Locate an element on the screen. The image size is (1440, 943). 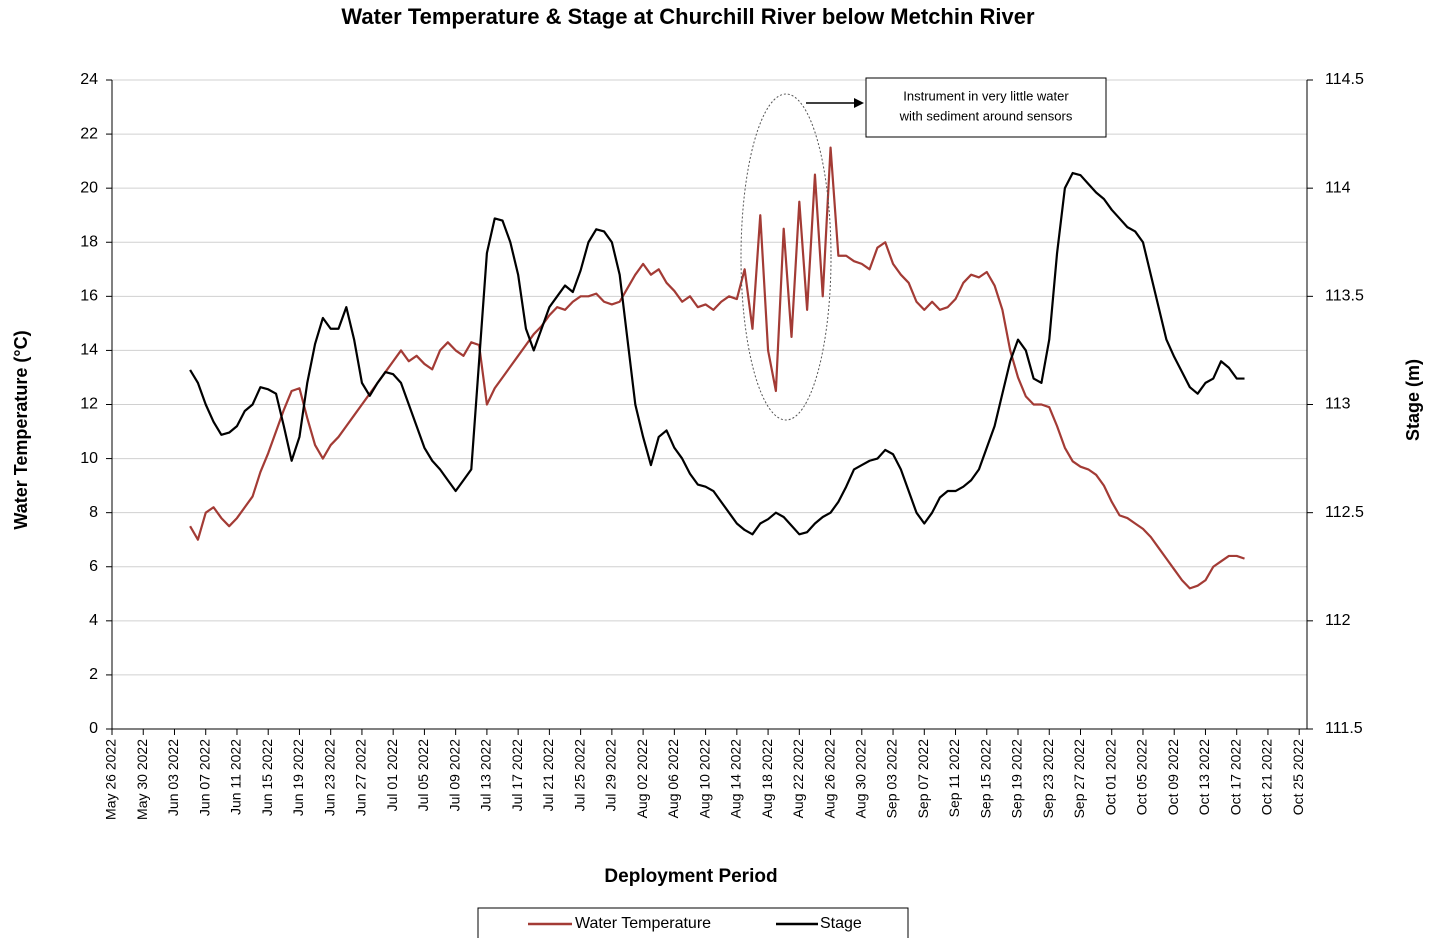
x-tick-label: Aug 06 2022 is located at coordinates (673, 779).